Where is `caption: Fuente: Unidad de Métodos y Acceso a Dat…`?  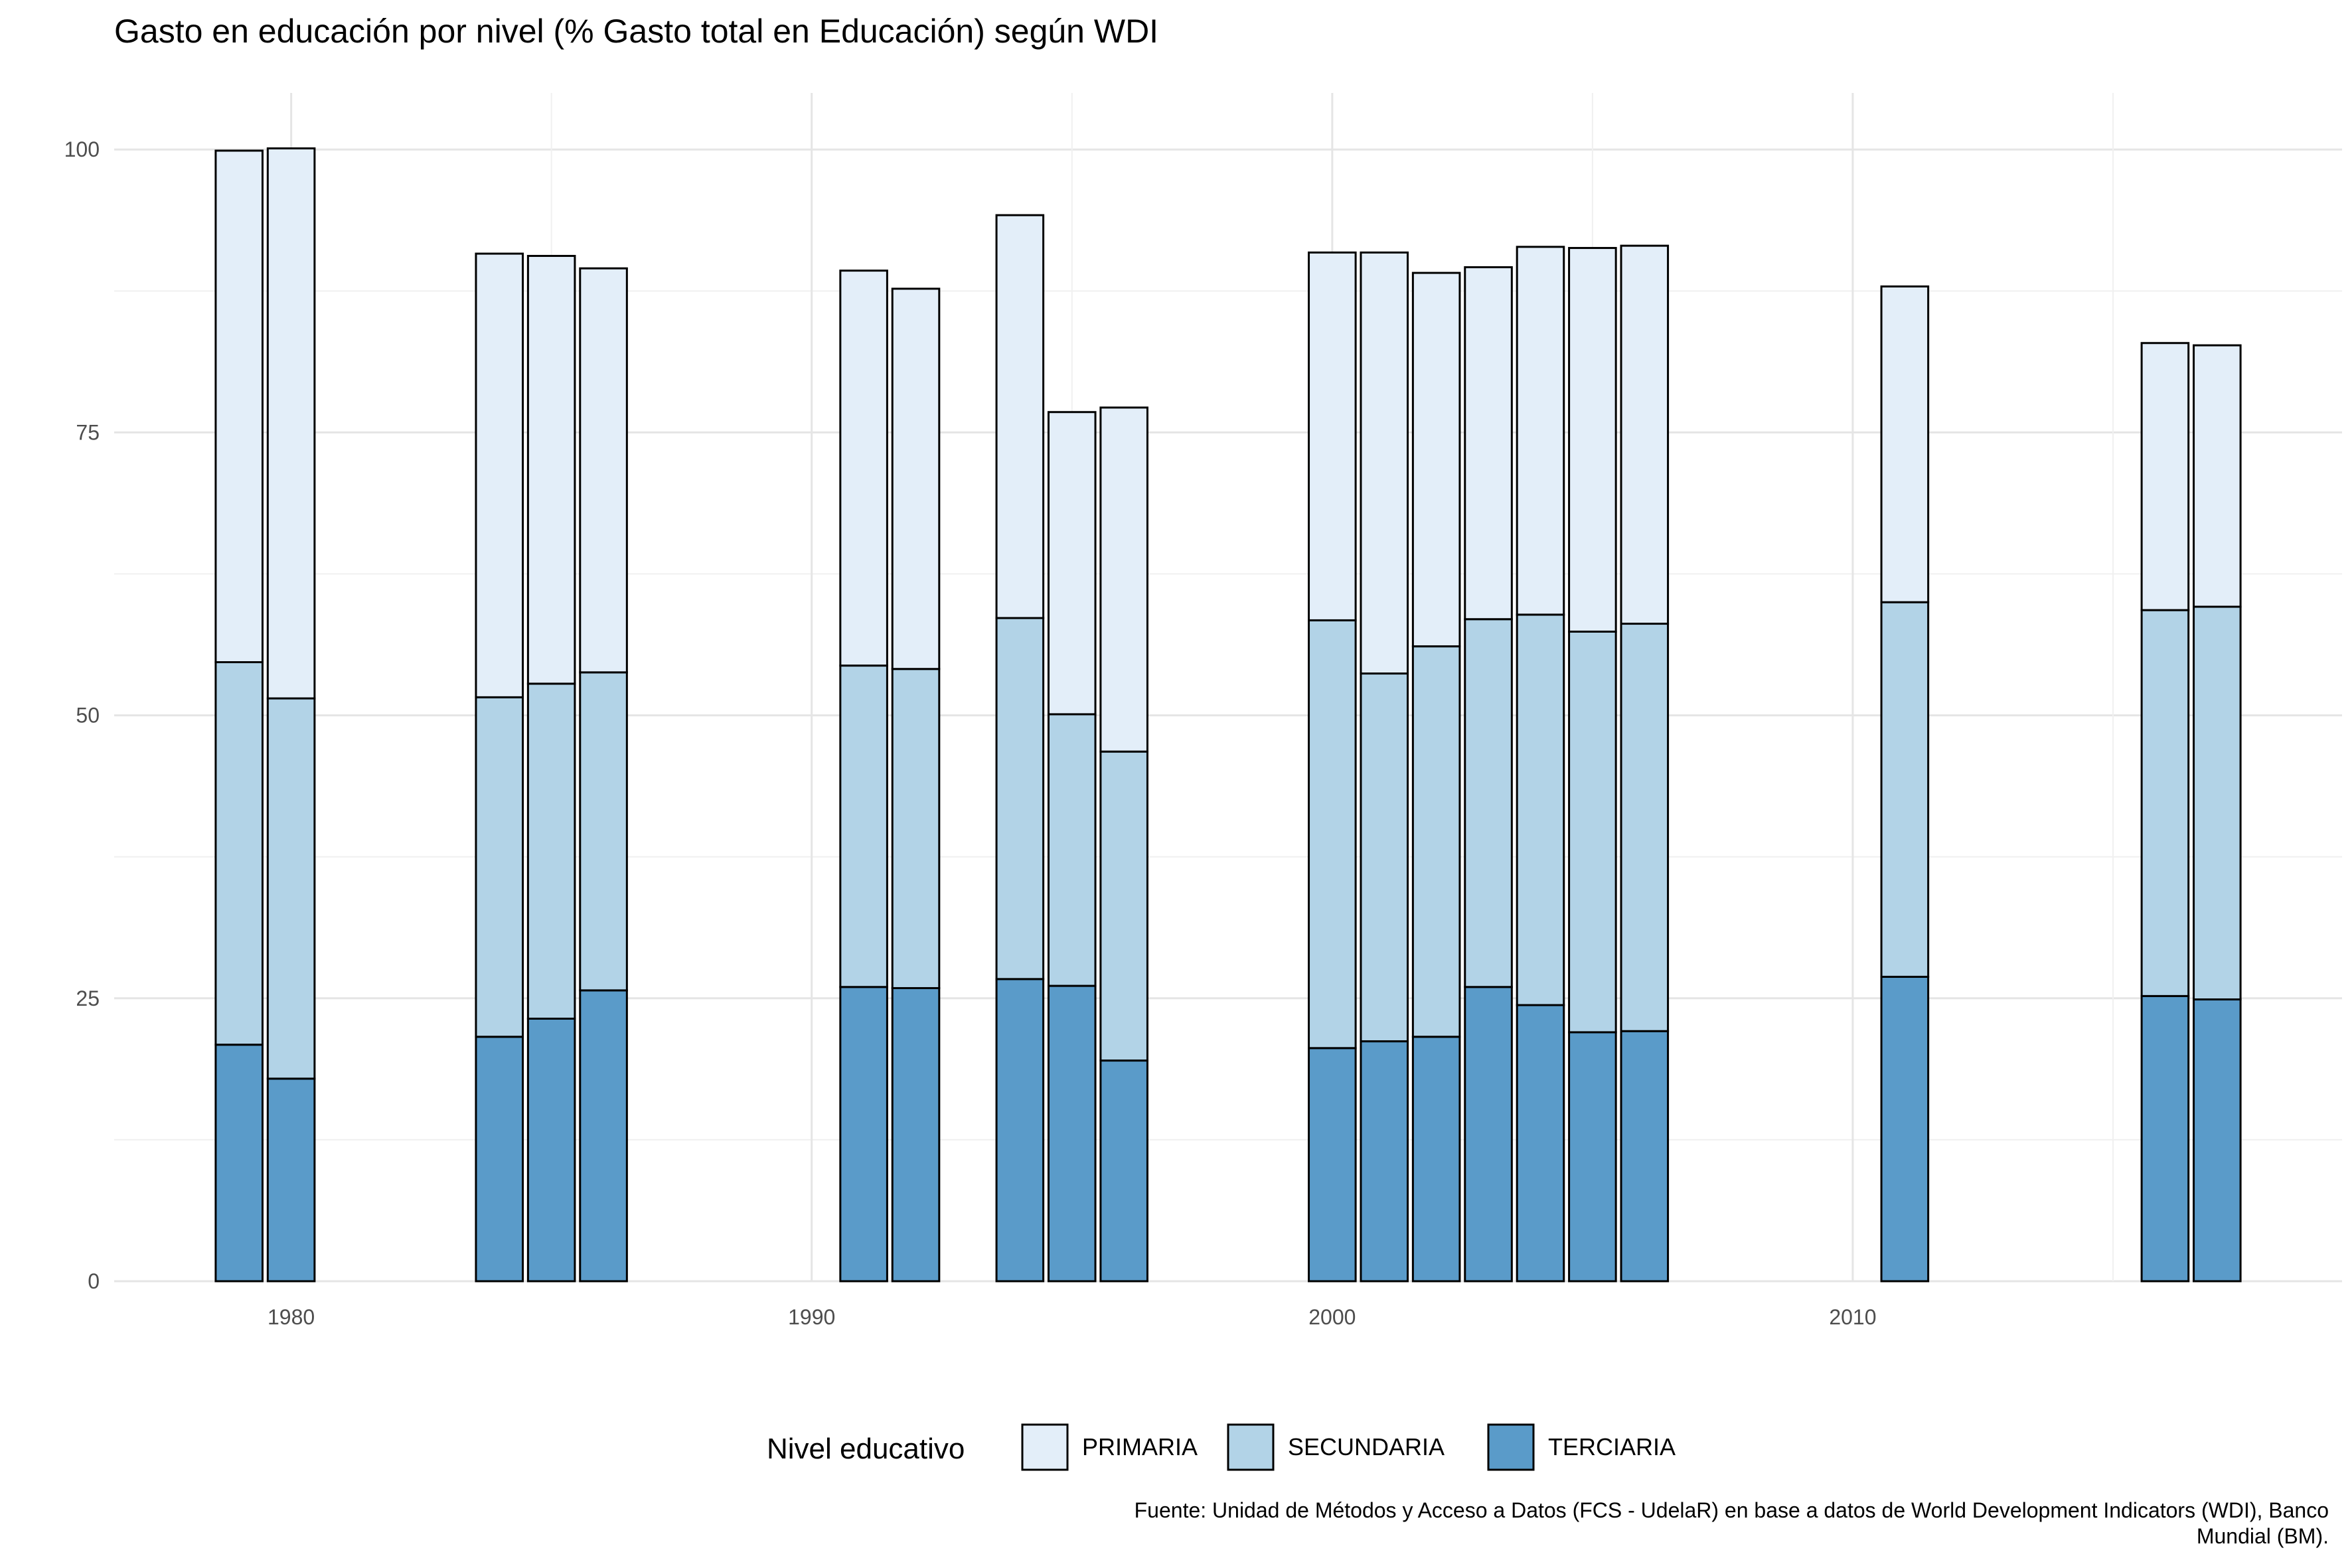
caption: Fuente: Unidad de Métodos y Acceso a Dat… is located at coordinates (1732, 1523).